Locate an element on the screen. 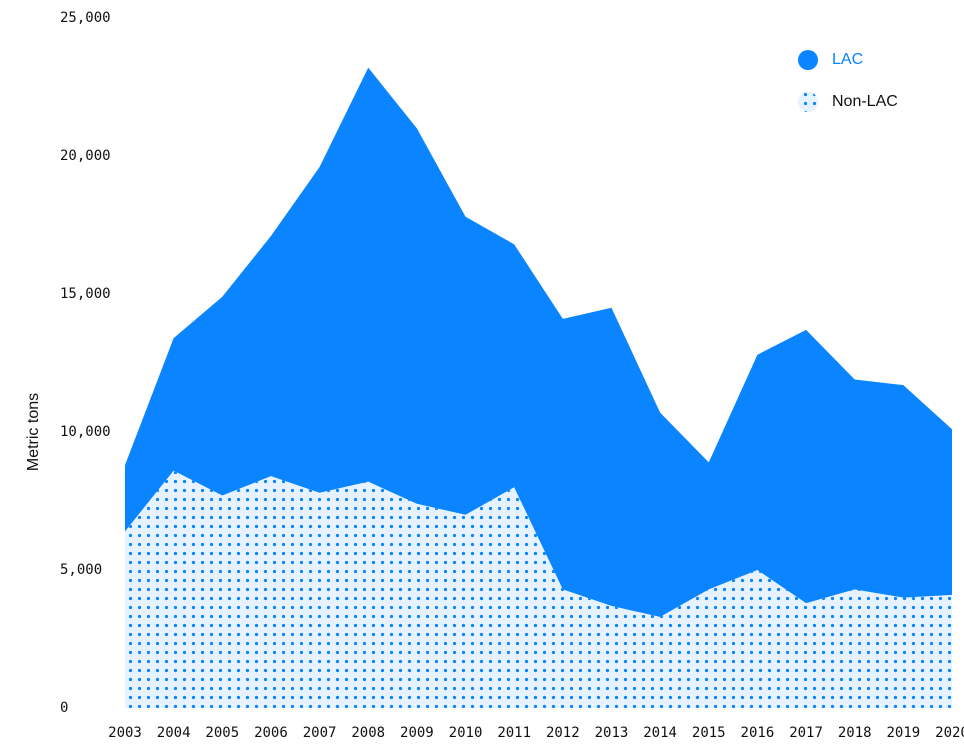 The image size is (964, 747). x-tick-label: 2020 is located at coordinates (949, 733).